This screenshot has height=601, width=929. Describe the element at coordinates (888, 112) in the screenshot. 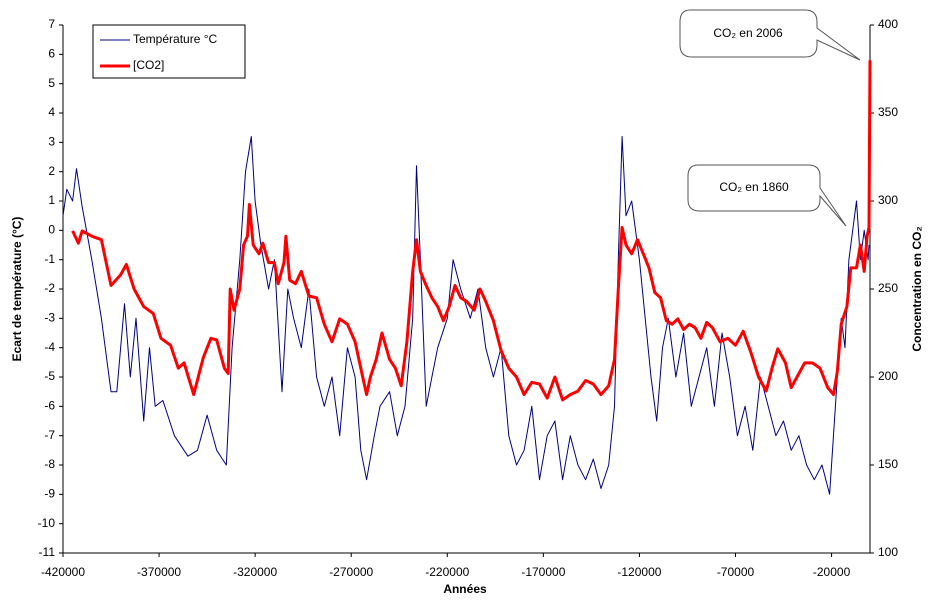

I see `y2-tick-label: 350` at that location.